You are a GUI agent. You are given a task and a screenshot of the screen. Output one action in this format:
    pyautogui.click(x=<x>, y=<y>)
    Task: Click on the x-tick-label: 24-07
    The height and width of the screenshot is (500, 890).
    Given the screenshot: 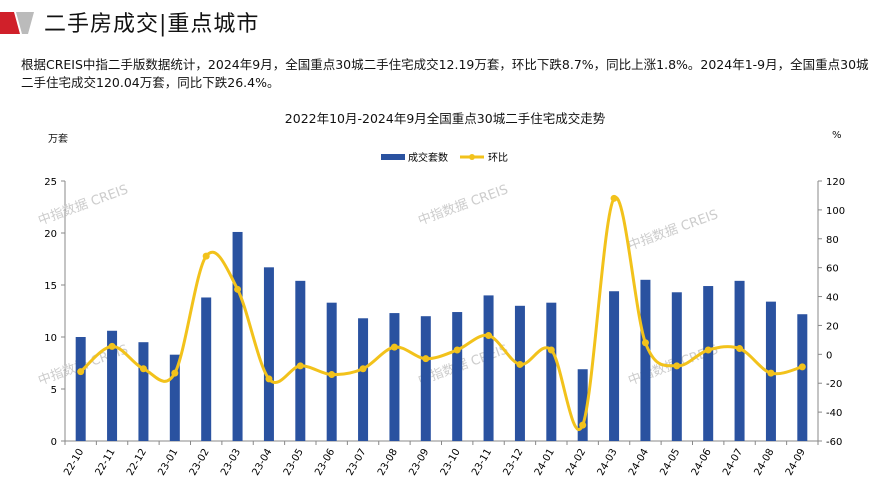 What is the action you would take?
    pyautogui.click(x=733, y=462)
    